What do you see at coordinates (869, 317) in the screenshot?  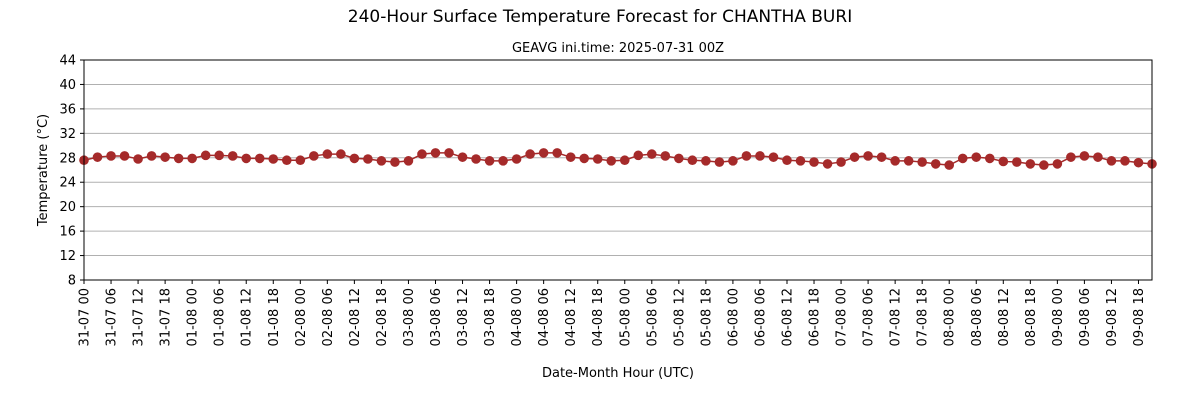 I see `x-tick-label: 07-08 06` at bounding box center [869, 317].